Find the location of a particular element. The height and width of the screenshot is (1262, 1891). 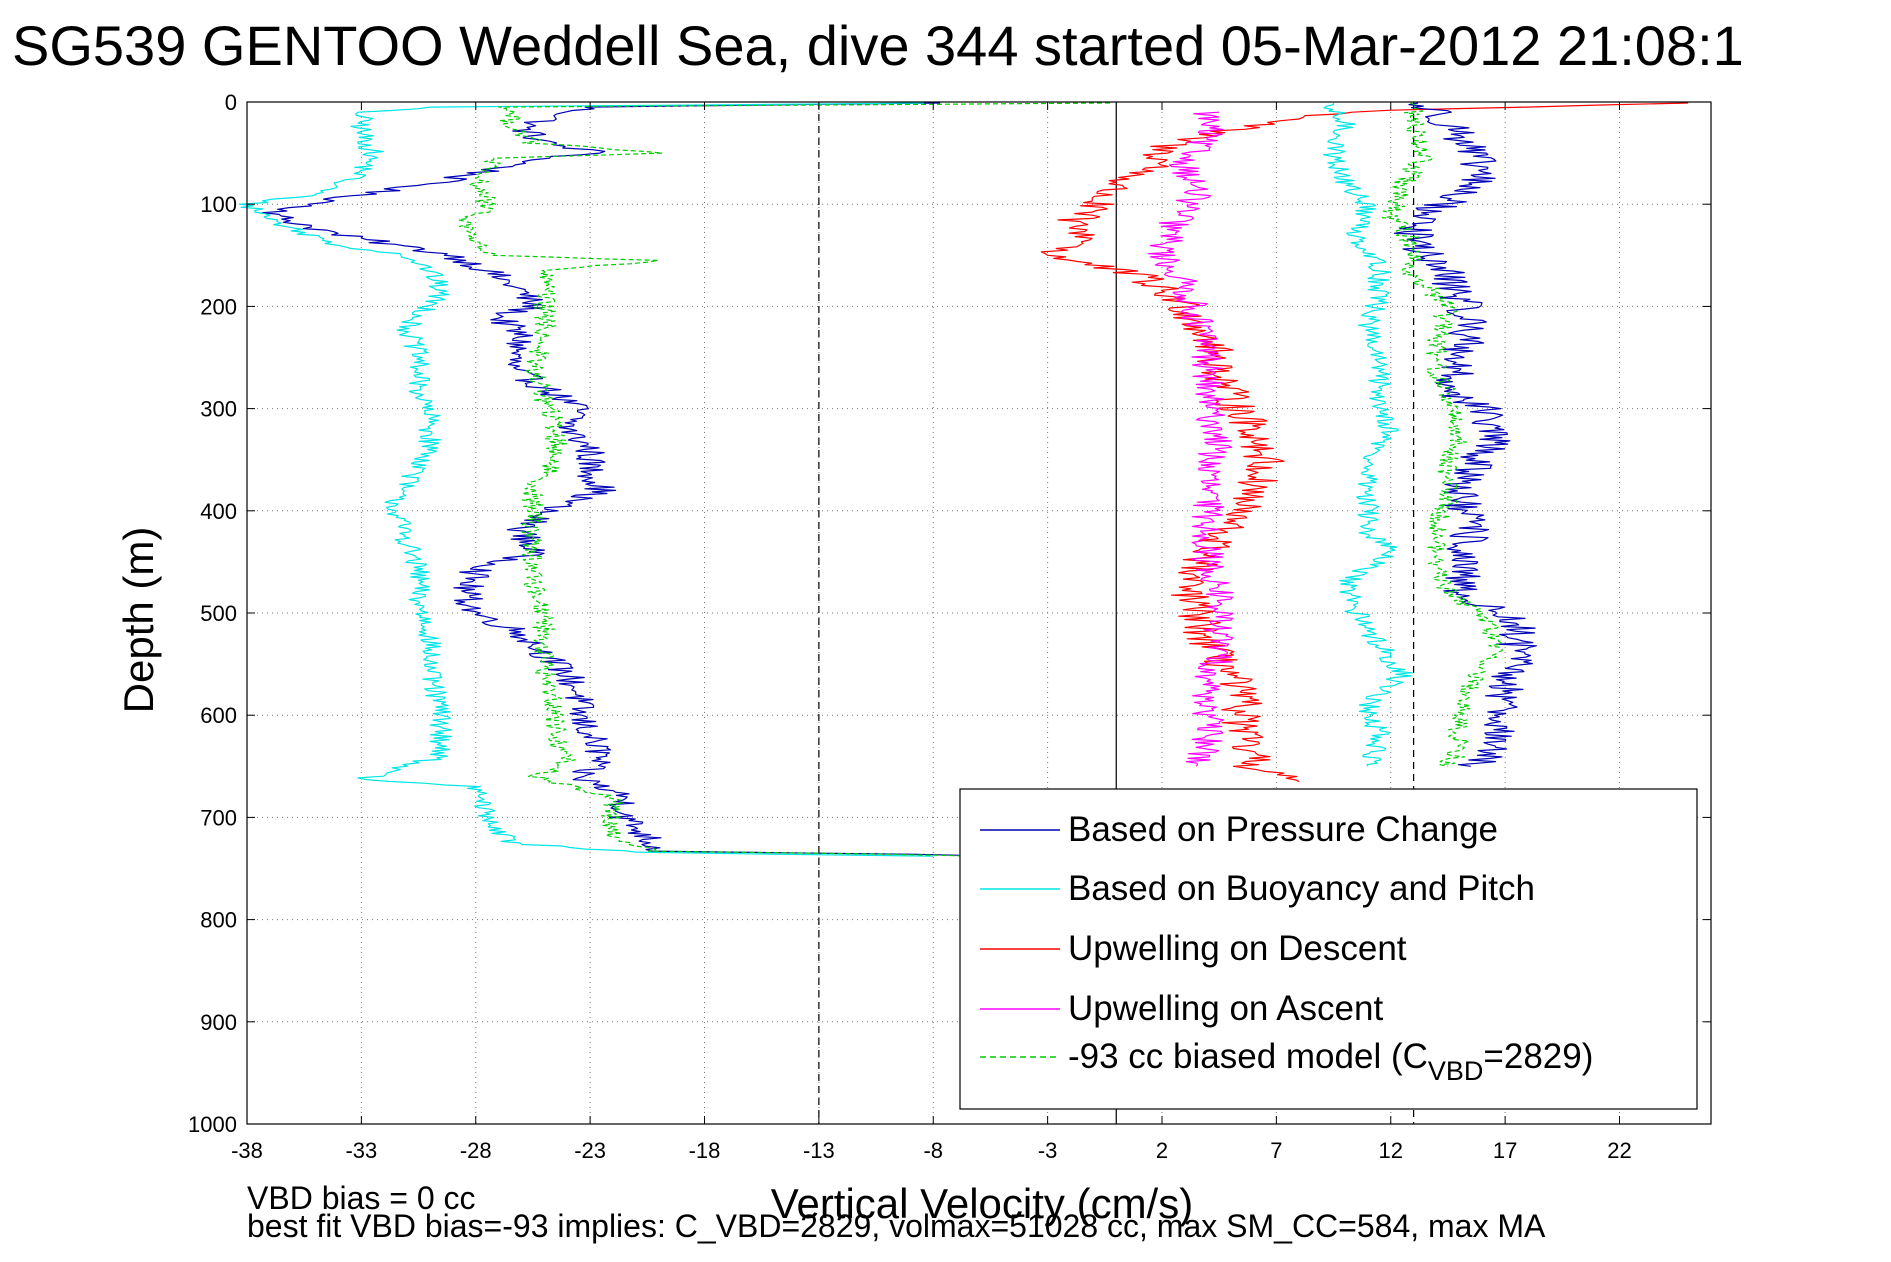

x-tick-label: -33 is located at coordinates (361, 1150).